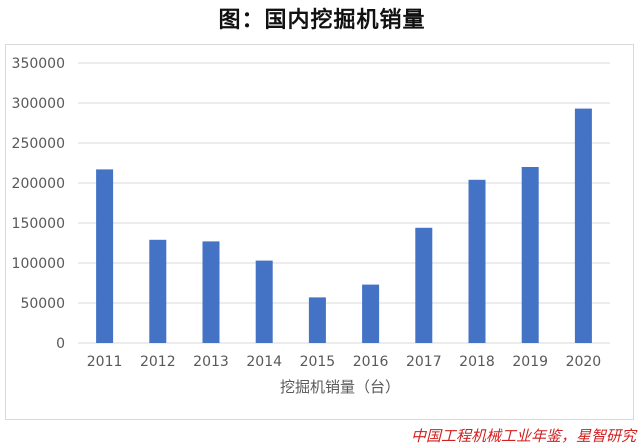  I want to click on x-tick-label: 2017, so click(424, 362).